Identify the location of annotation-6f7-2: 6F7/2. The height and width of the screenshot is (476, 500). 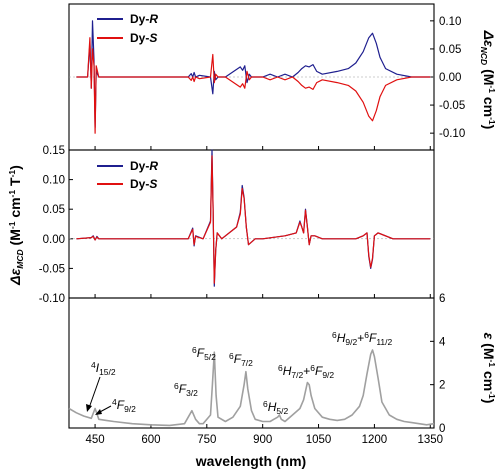
(241, 359).